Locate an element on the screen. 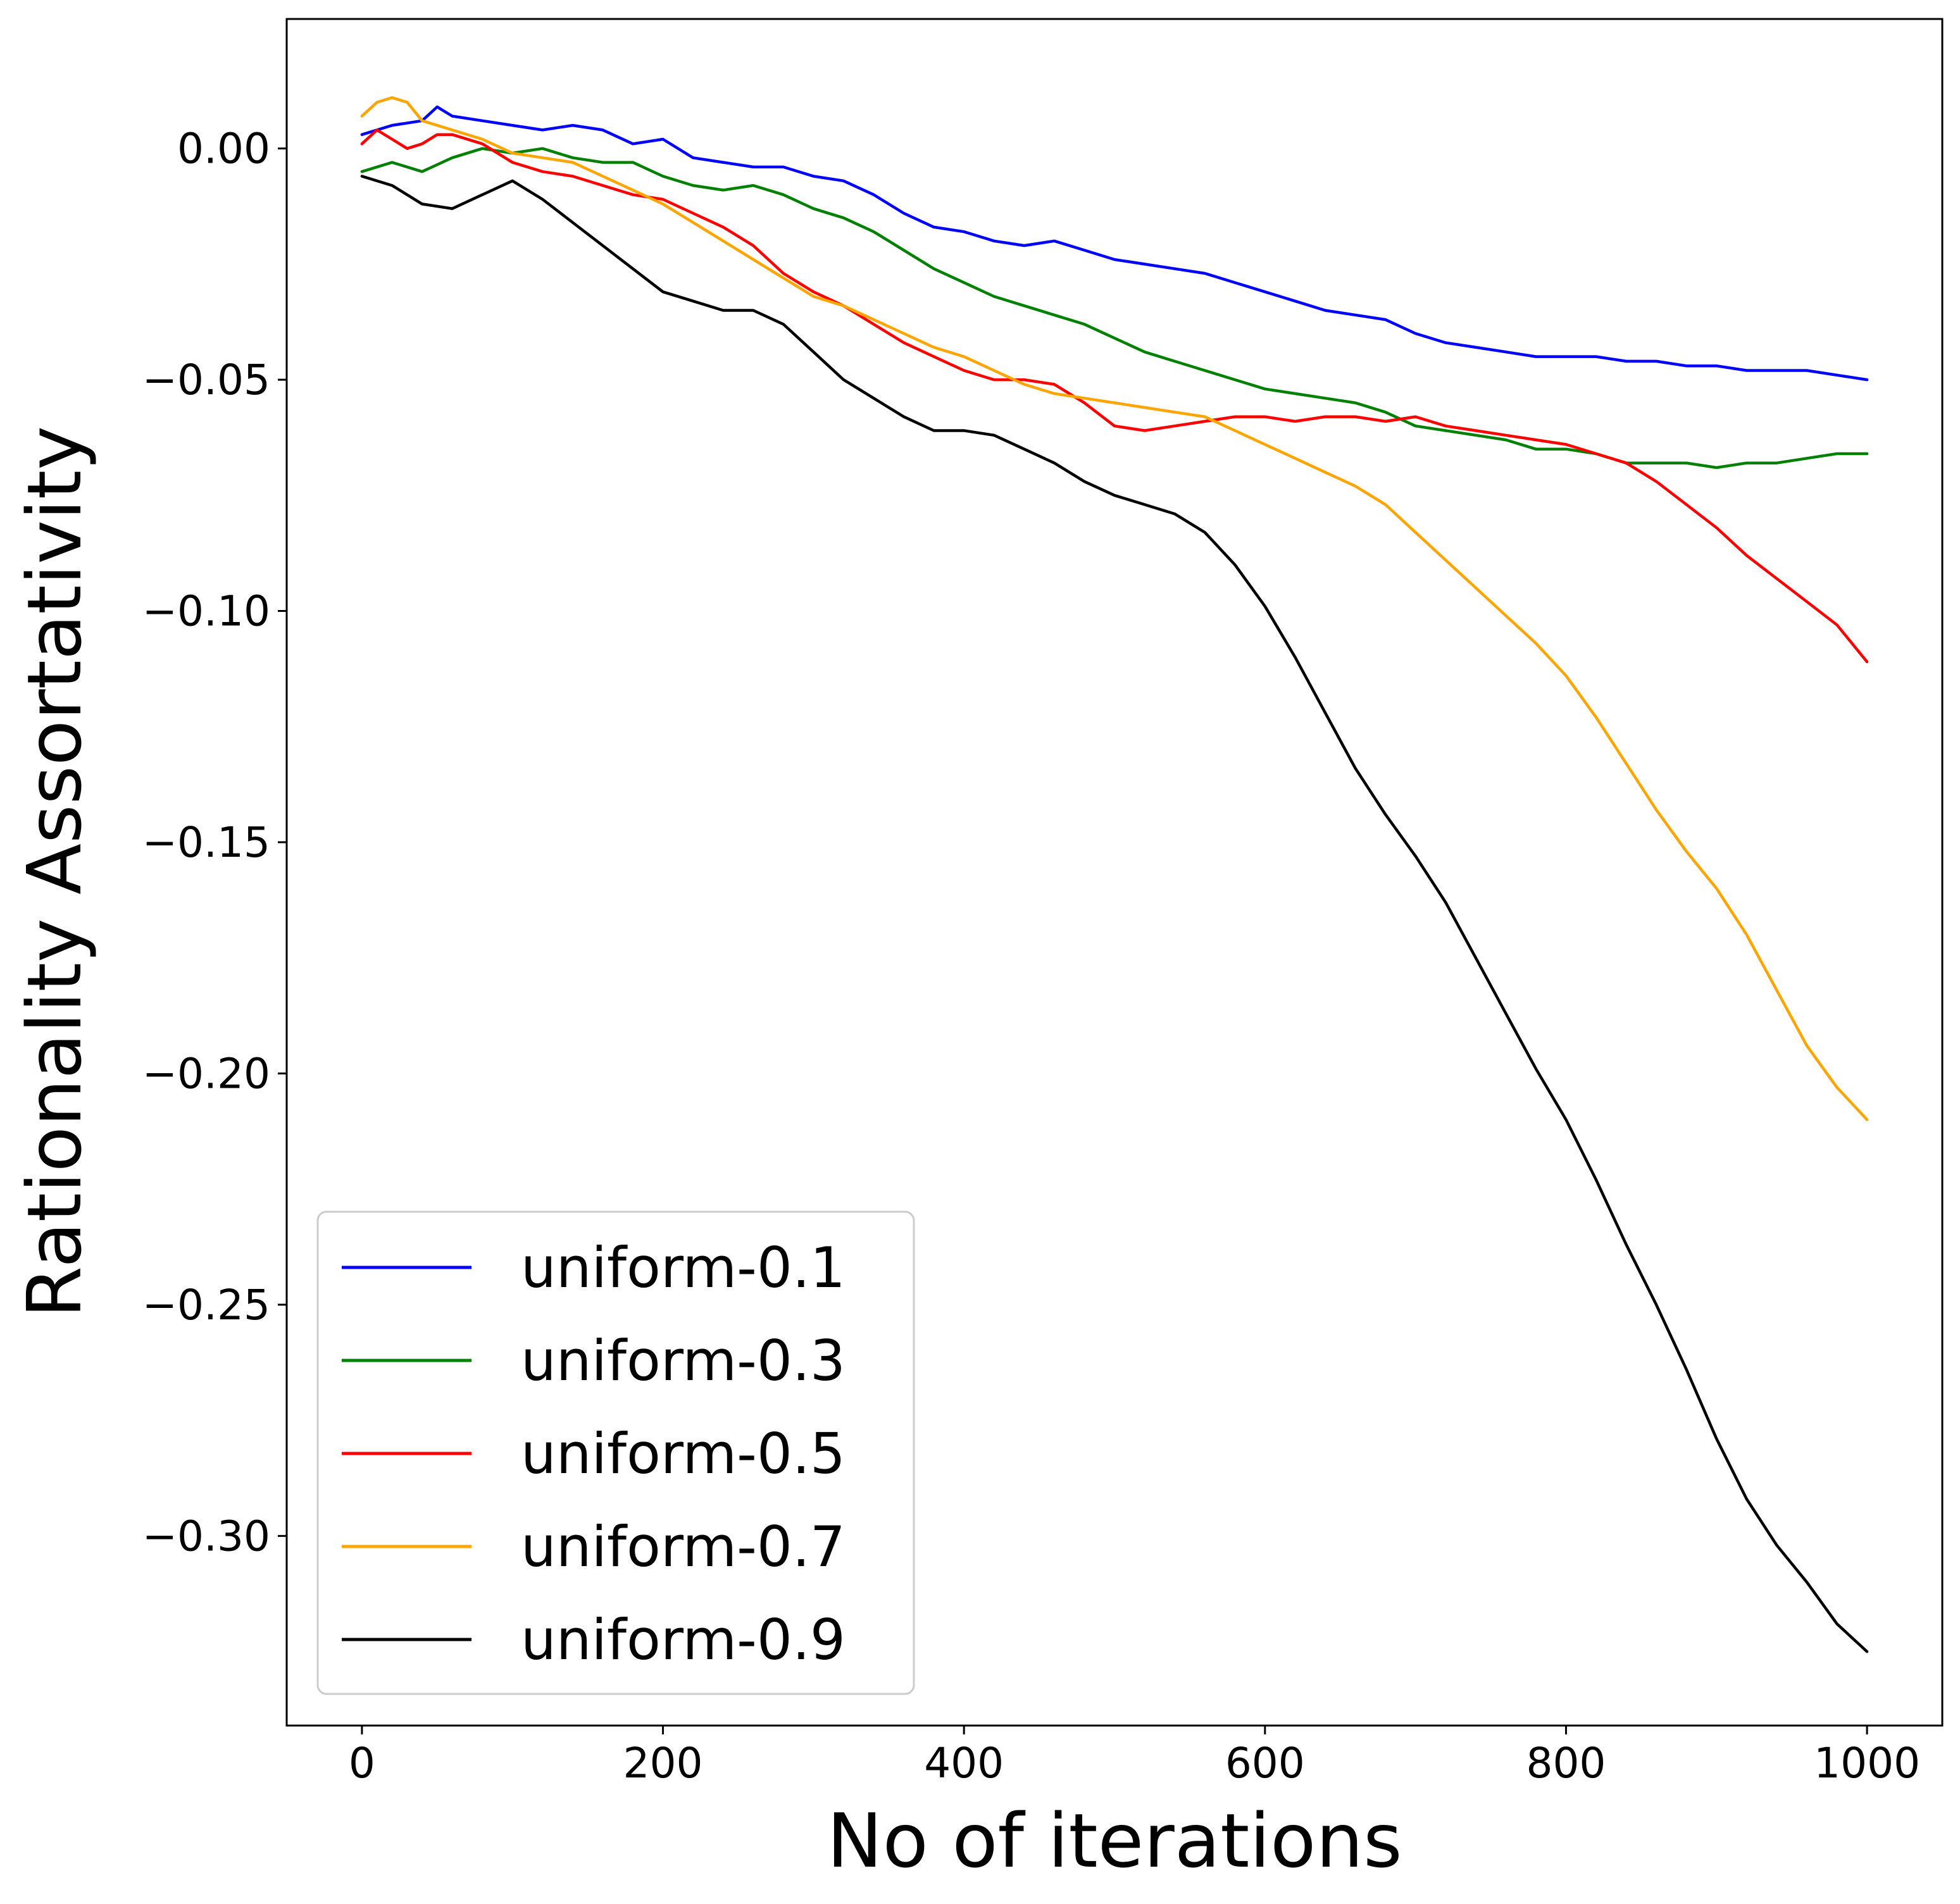 The image size is (1960, 1904). x-tick-label: 600 is located at coordinates (1265, 1763).